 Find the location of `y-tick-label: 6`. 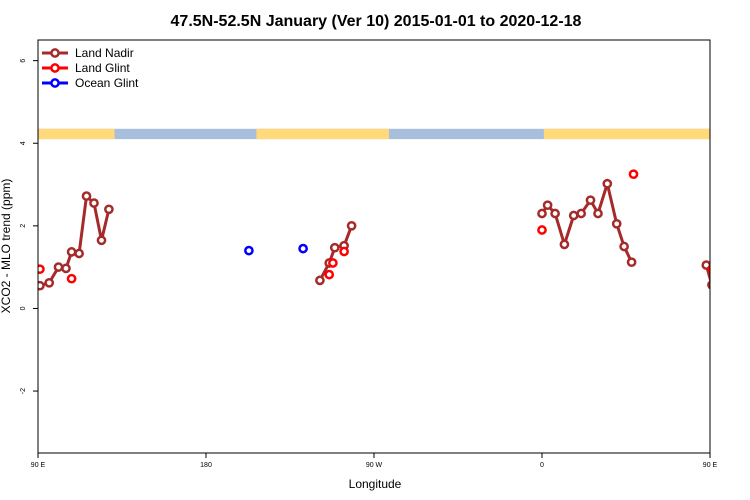

y-tick-label: 6 is located at coordinates (23, 61).